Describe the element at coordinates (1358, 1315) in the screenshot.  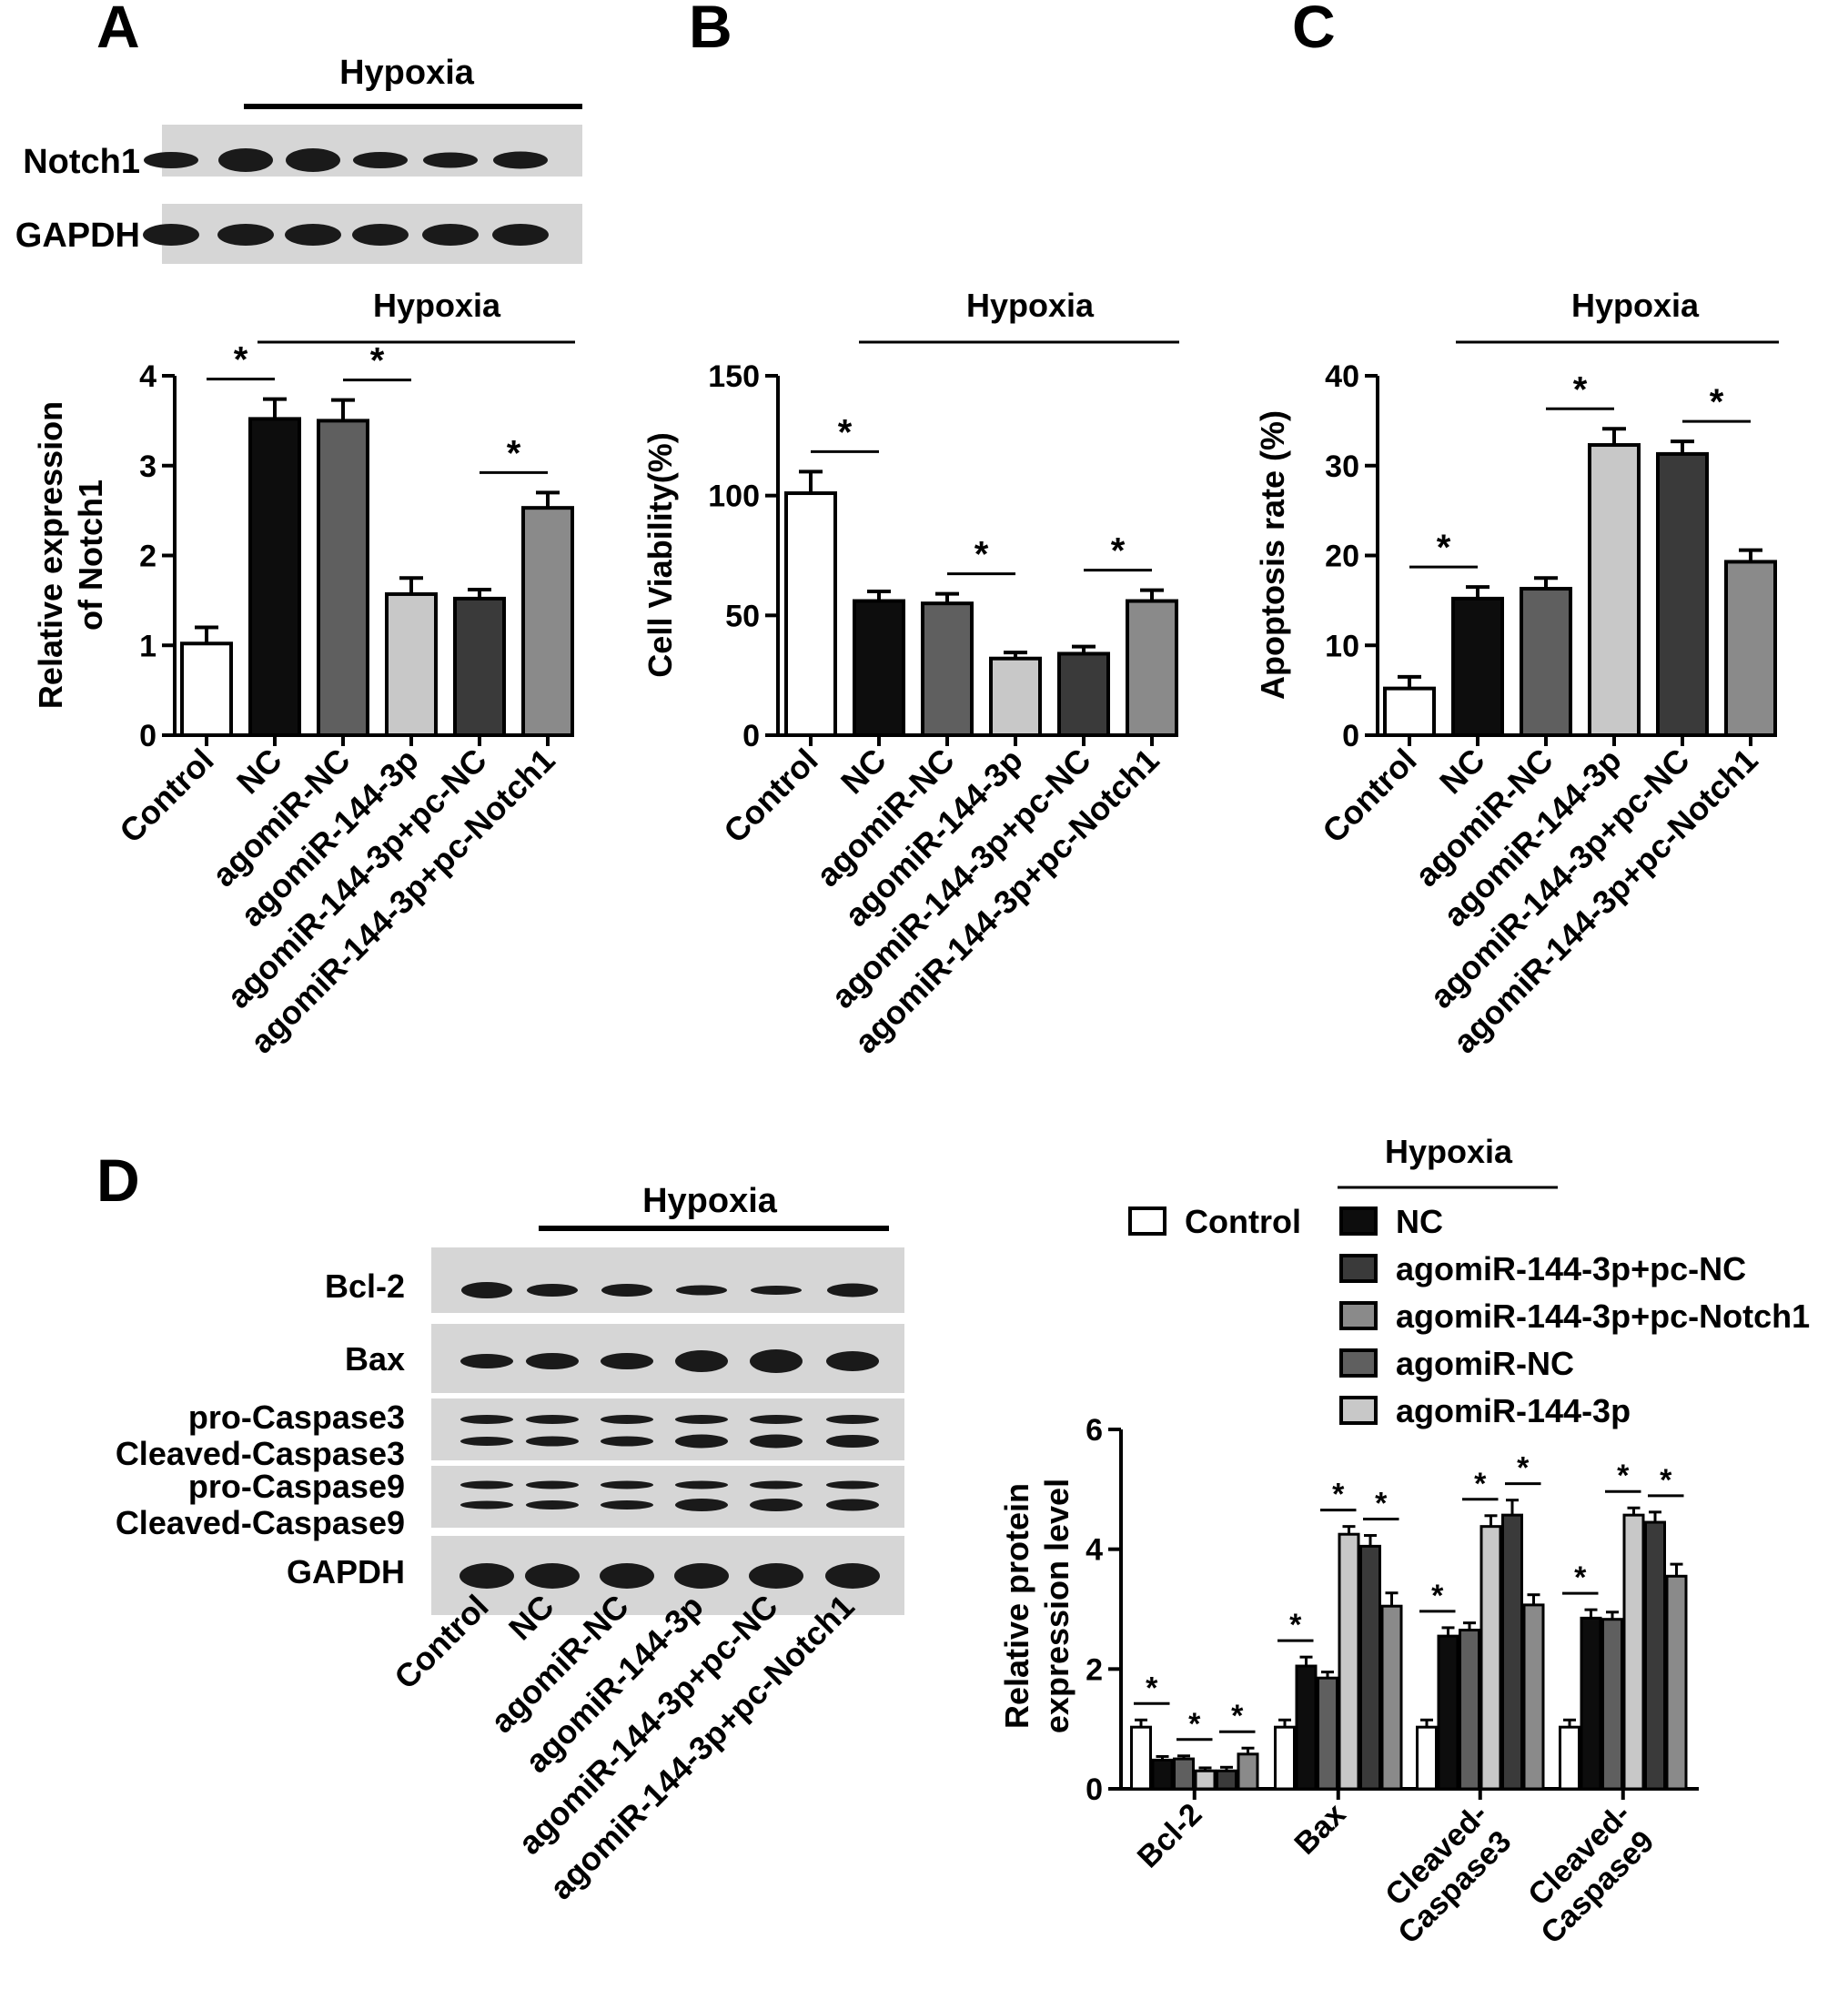
I see `chart-d-legend-swatch-agomir-144-3p-pc-notch1` at that location.